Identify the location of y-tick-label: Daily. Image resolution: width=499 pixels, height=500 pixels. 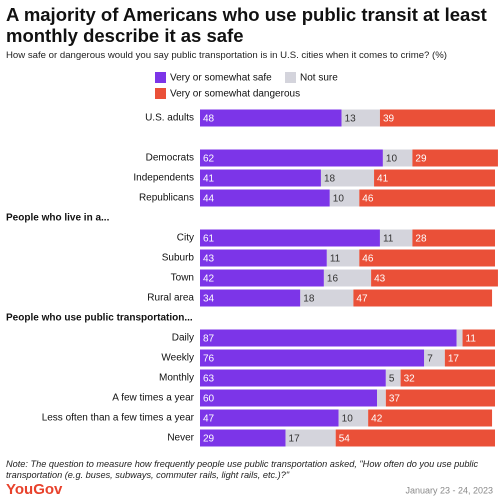
(183, 338).